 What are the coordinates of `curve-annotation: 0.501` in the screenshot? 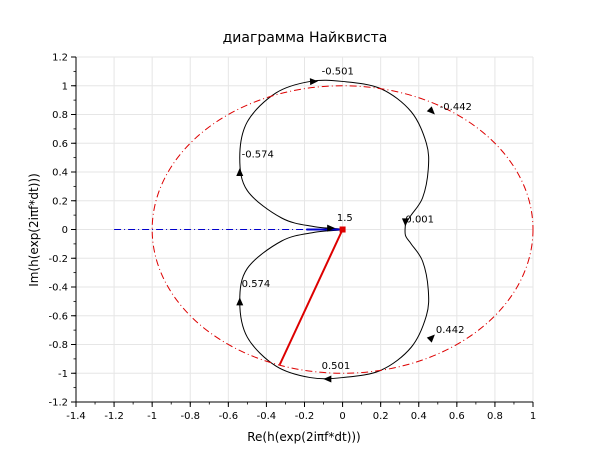 It's located at (336, 366).